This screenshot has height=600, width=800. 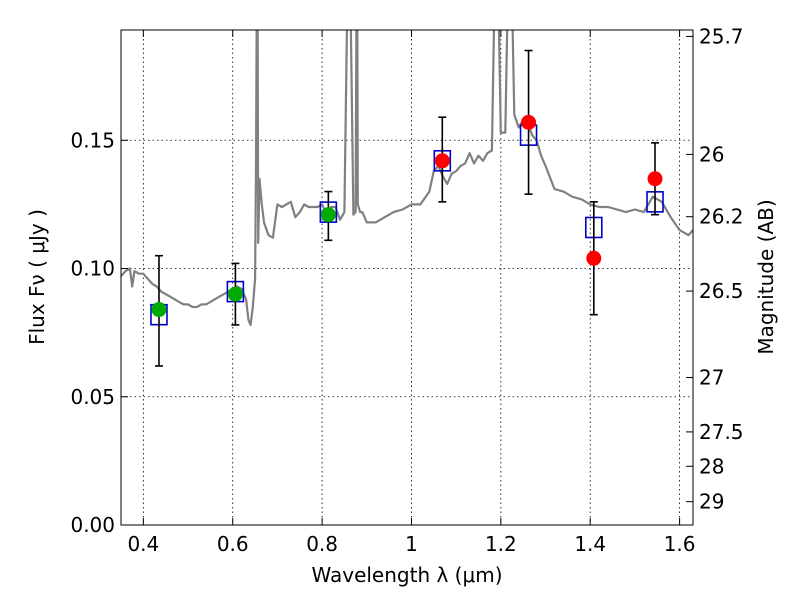 I want to click on x-tick-label: 1.6, so click(x=680, y=544).